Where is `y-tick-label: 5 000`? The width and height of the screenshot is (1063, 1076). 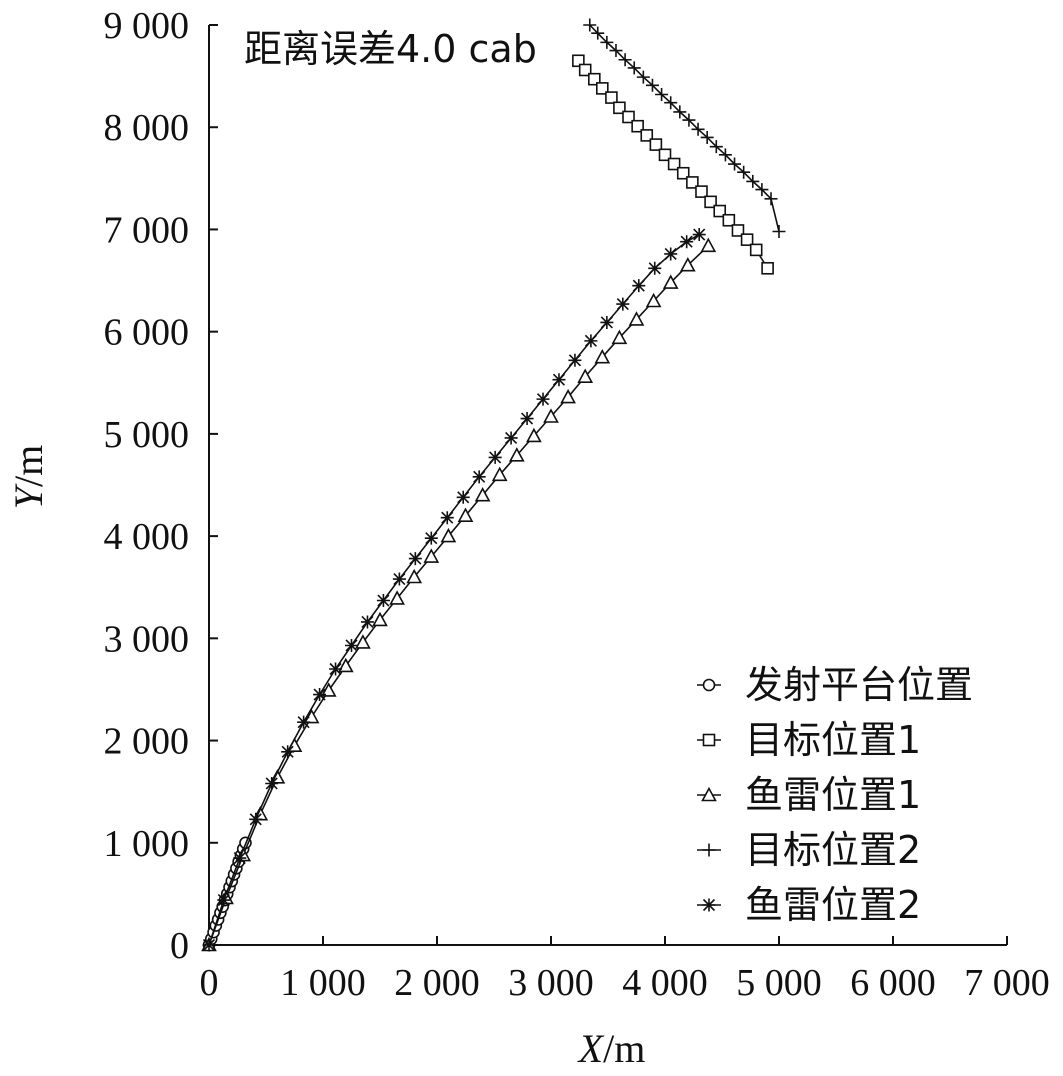 y-tick-label: 5 000 is located at coordinates (147, 435).